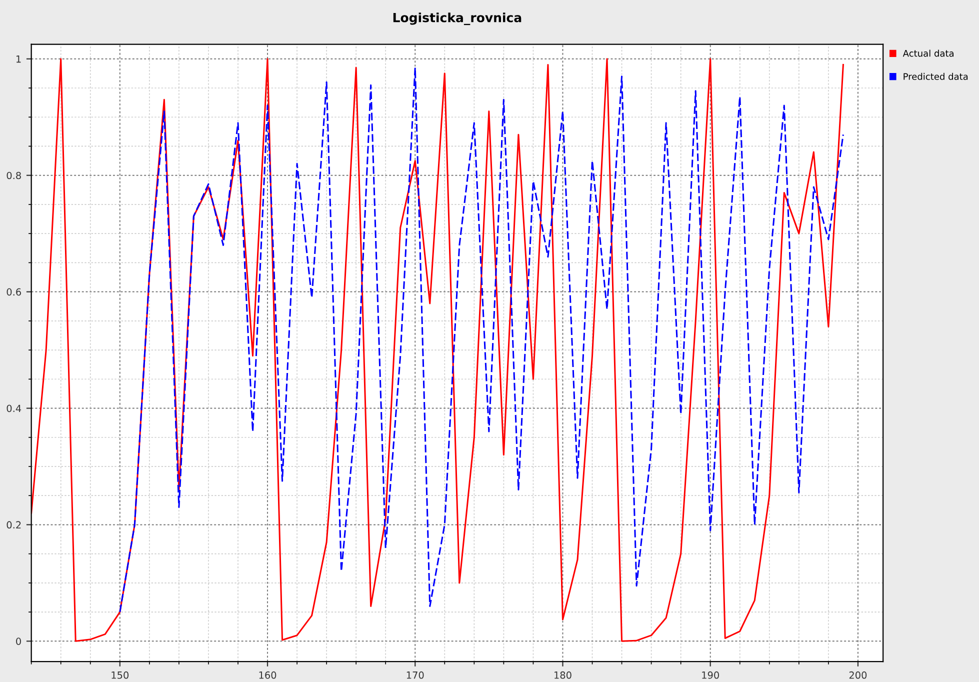 The height and width of the screenshot is (682, 979). I want to click on chart-title: Logisticka_rovnica, so click(457, 19).